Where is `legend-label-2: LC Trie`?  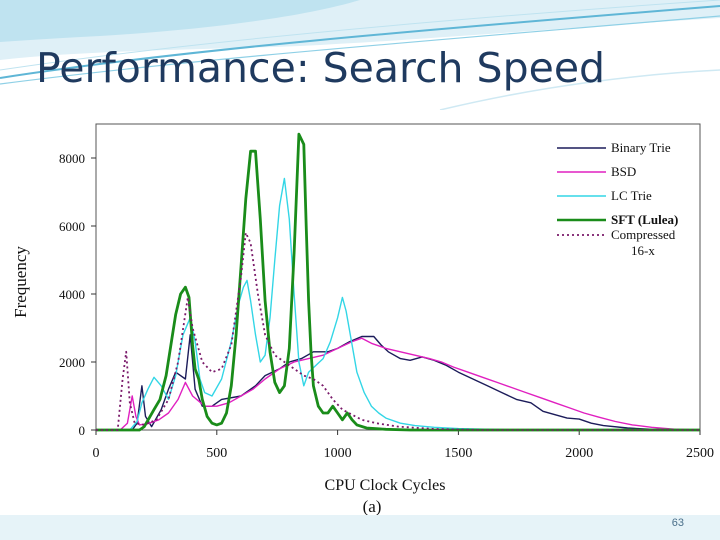 legend-label-2: LC Trie is located at coordinates (631, 195).